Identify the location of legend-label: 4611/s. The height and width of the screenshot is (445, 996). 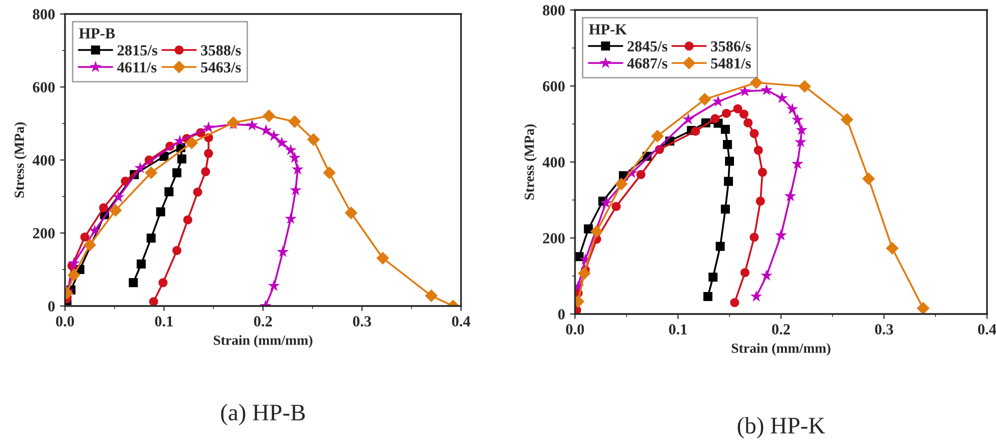
(136, 67).